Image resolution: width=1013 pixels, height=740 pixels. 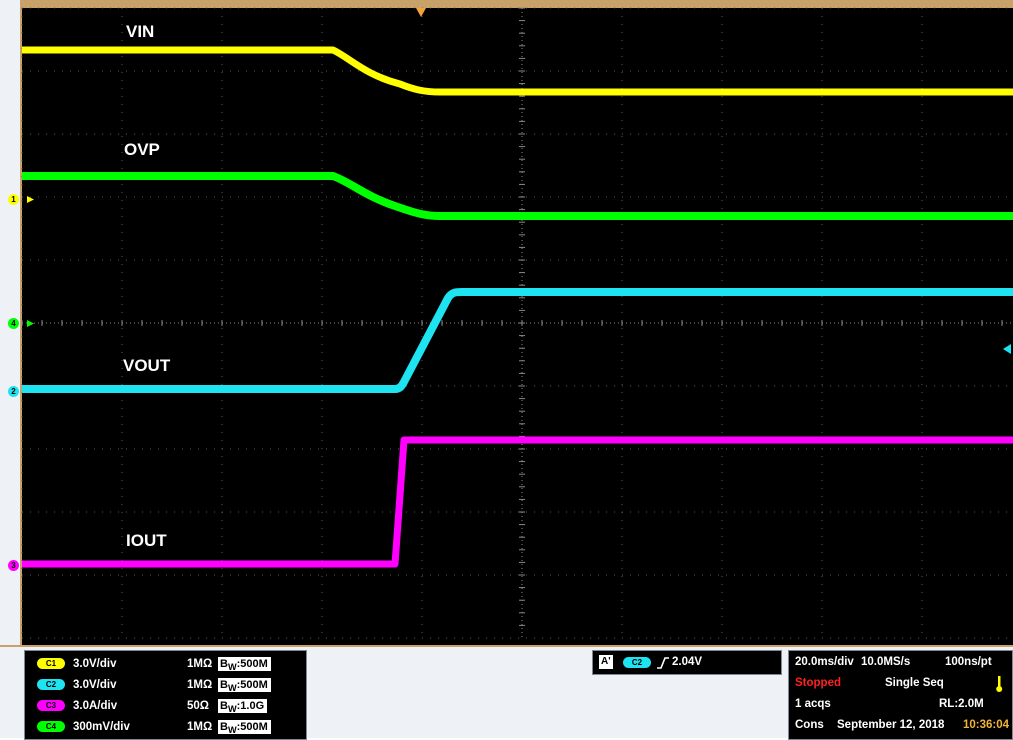 I want to click on top-frame-bar, so click(x=516, y=4).